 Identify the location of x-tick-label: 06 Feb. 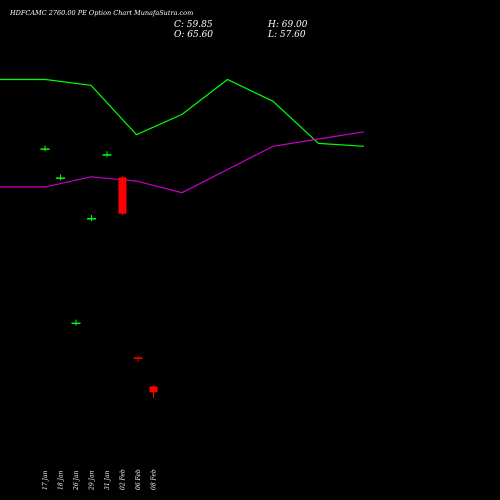
(138, 479).